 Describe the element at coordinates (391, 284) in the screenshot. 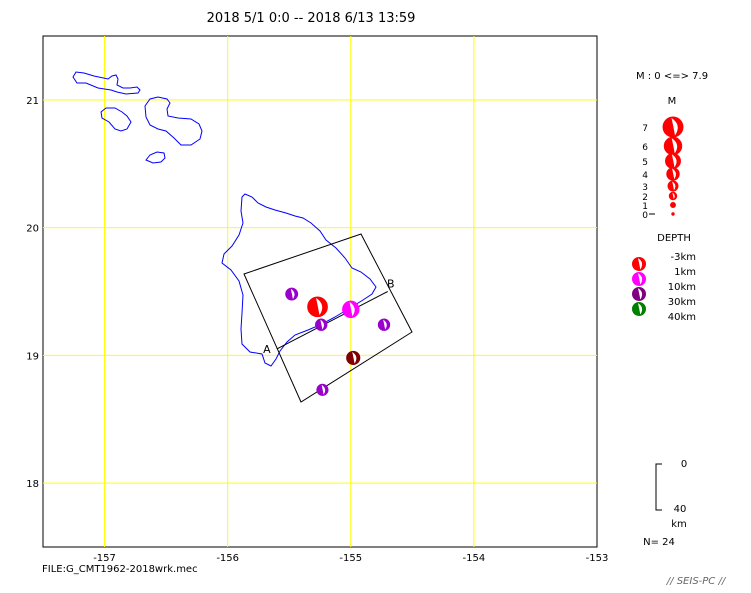

I see `section-label-b: B` at that location.